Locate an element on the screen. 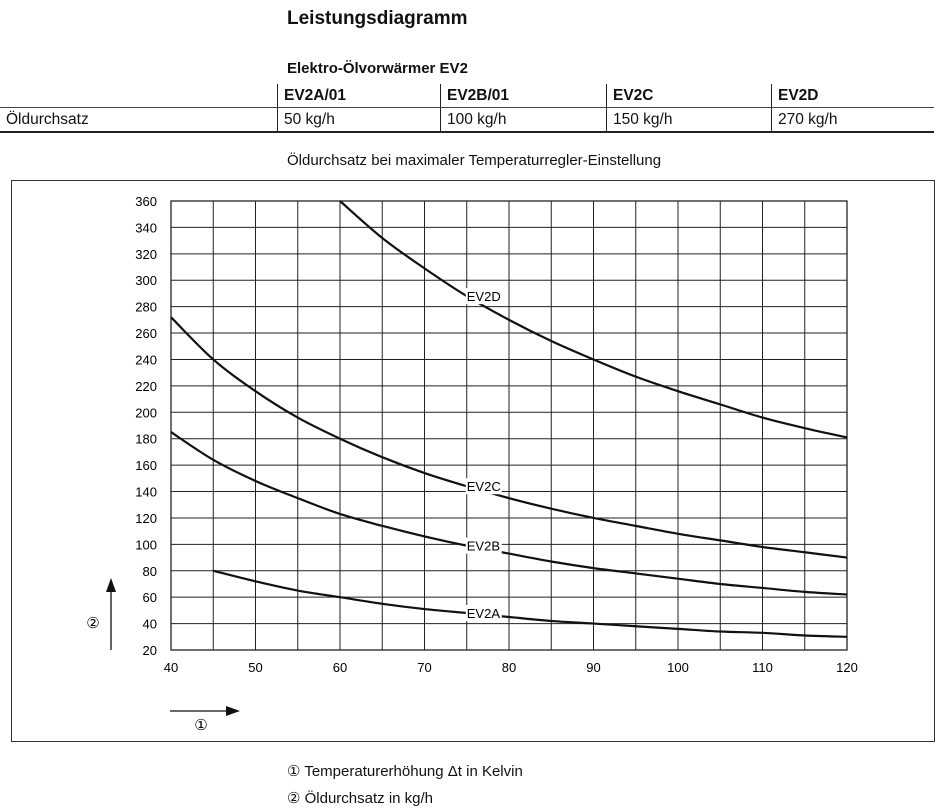  y-tick-label: 260 is located at coordinates (146, 333).